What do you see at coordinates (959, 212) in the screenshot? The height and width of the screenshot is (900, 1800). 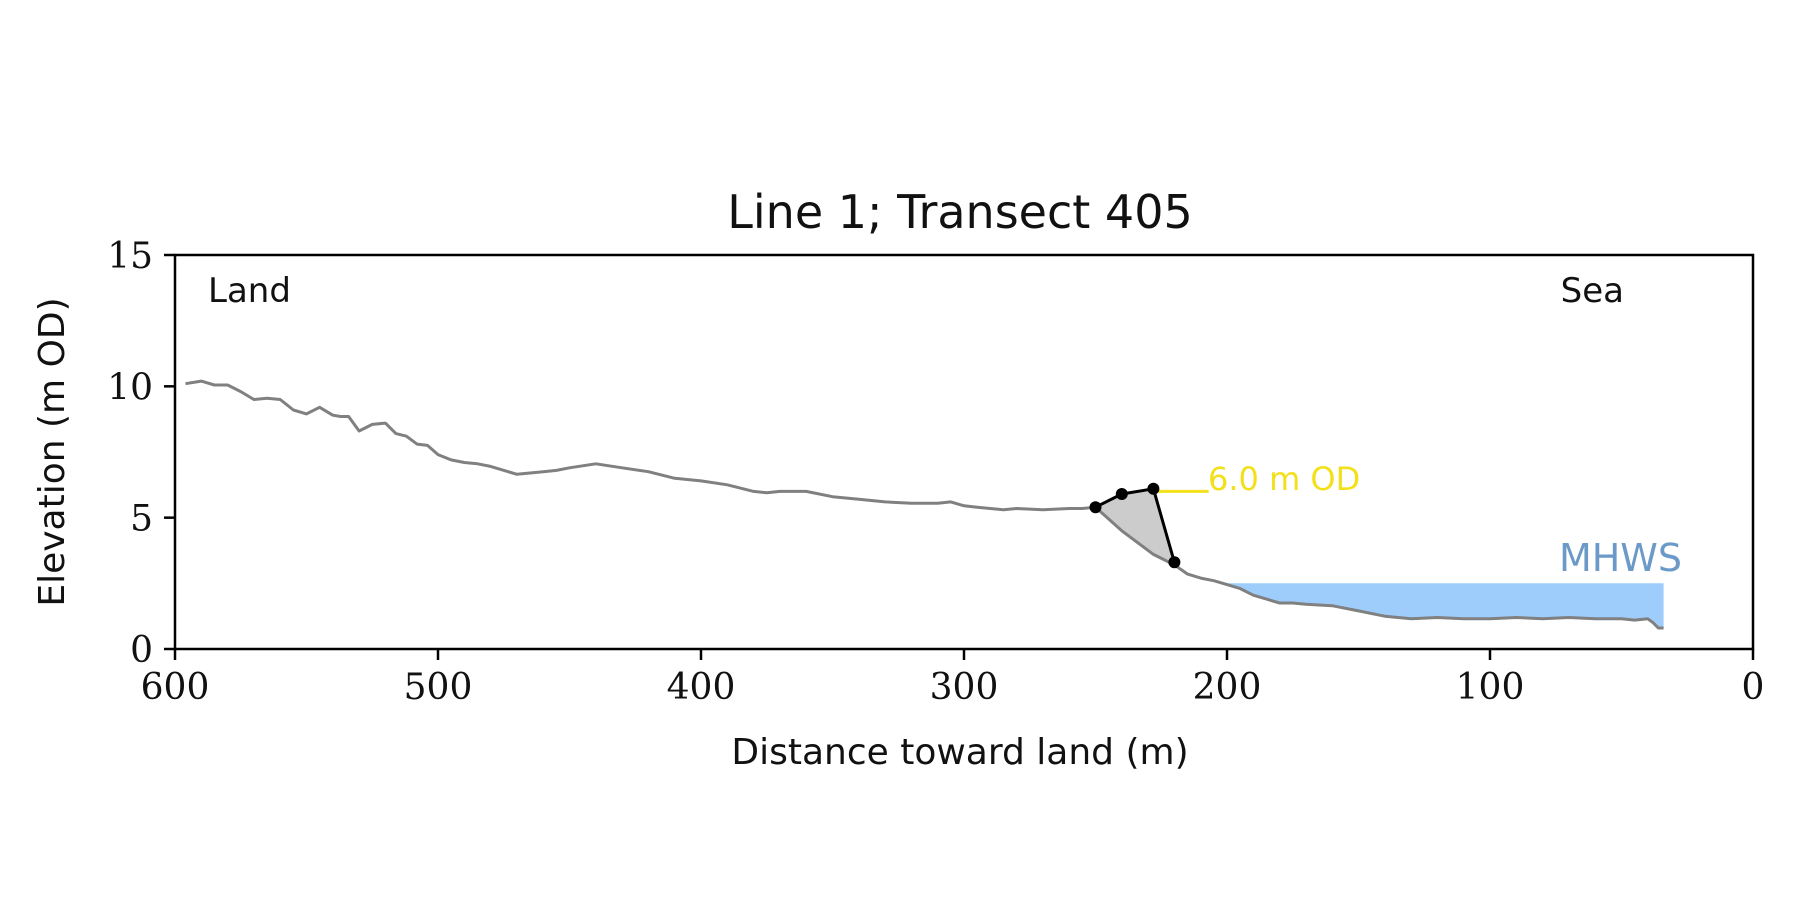 I see `chart-title: Line 1; Transect 405` at bounding box center [959, 212].